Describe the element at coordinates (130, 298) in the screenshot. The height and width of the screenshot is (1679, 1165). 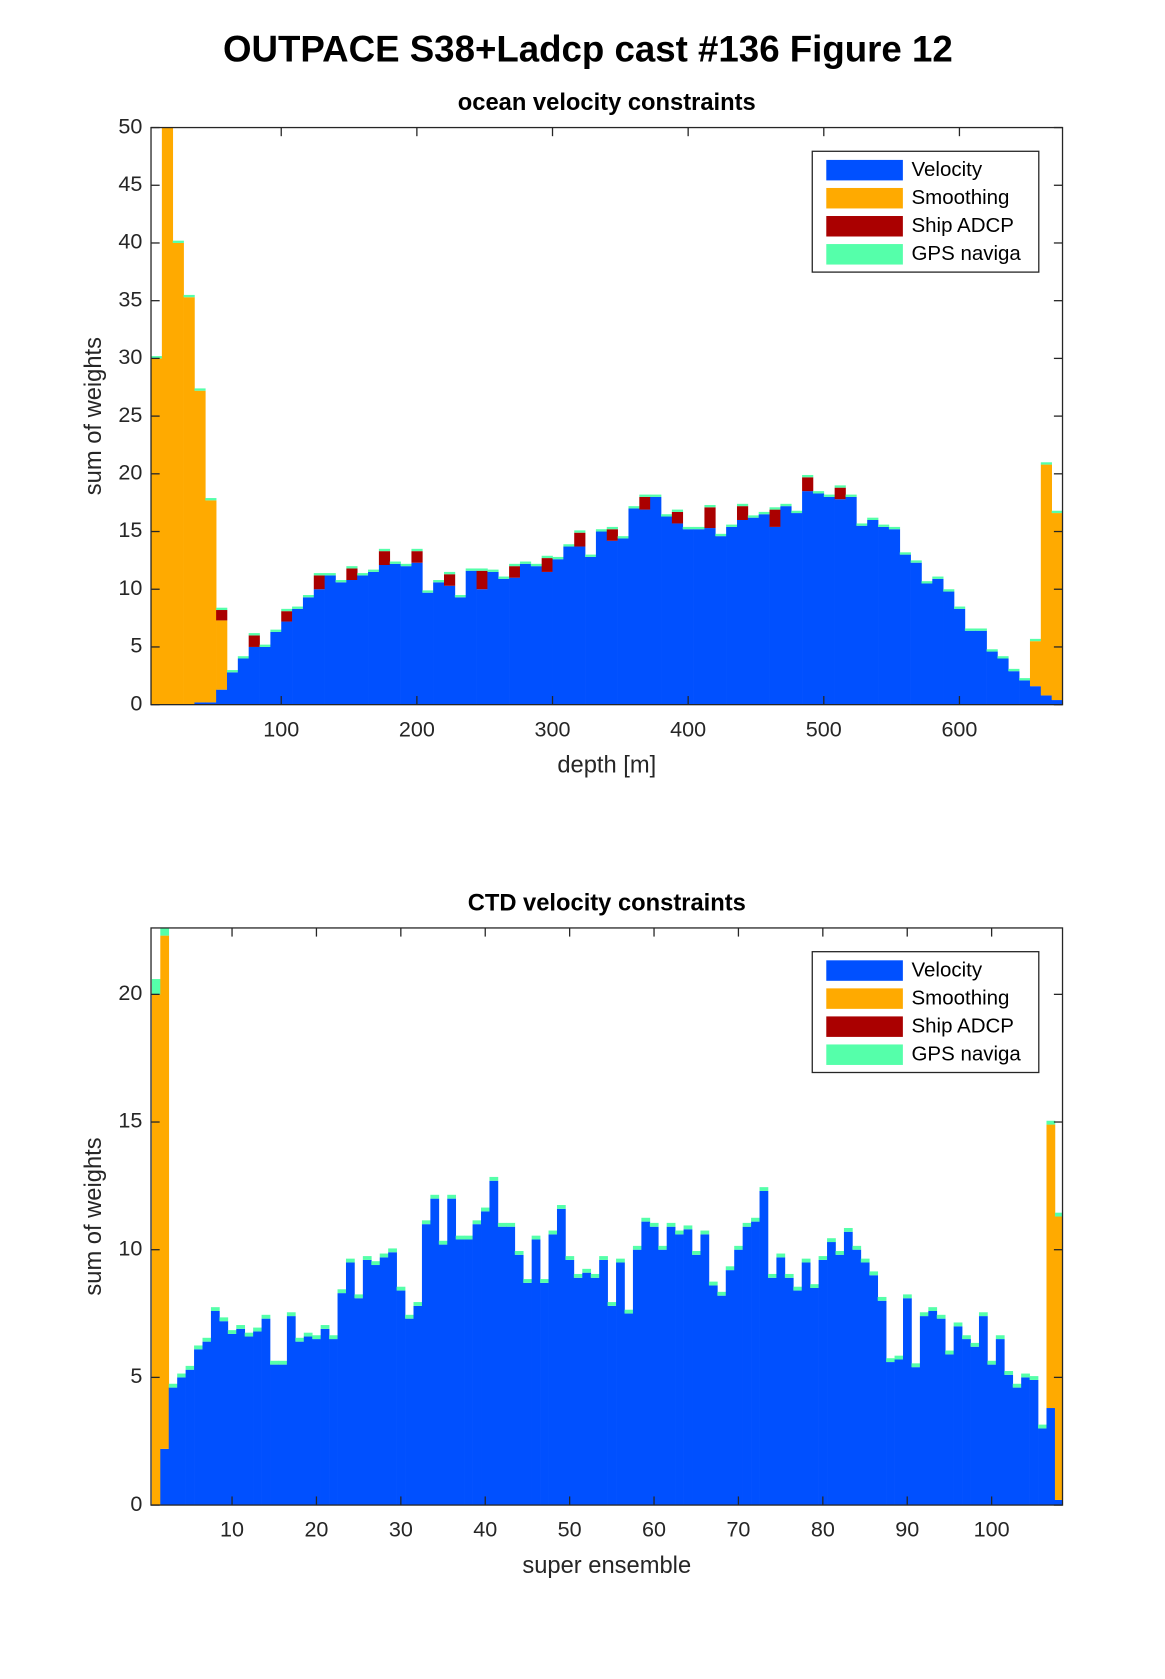
I see `y-tick-label: 35` at that location.